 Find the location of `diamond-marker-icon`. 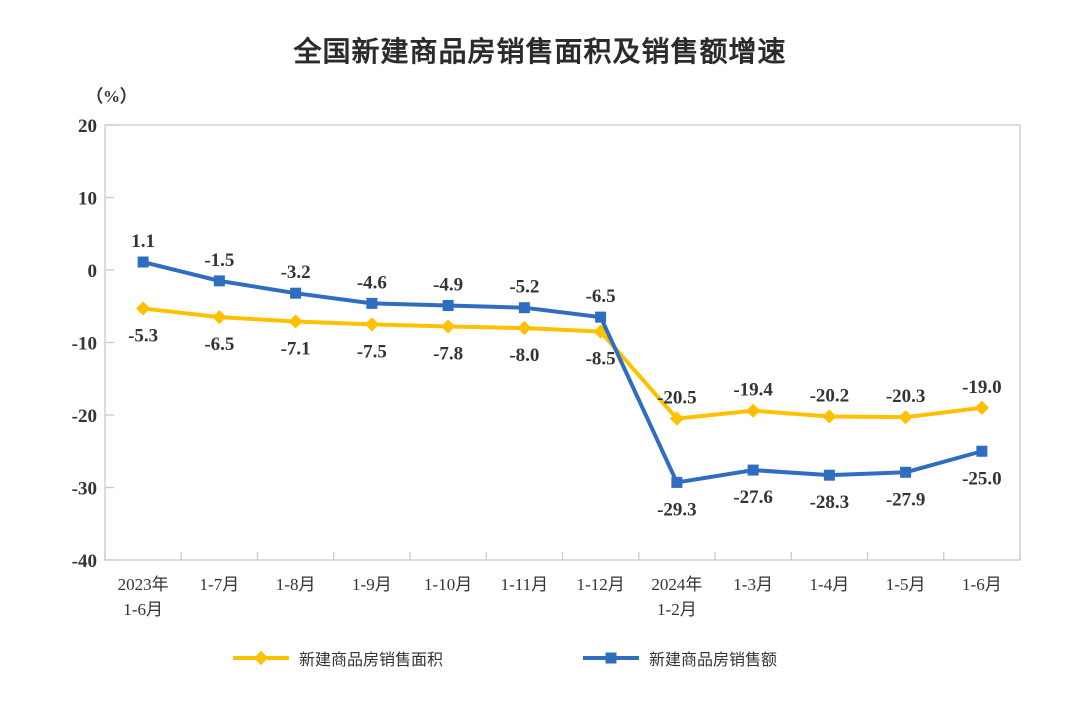

diamond-marker-icon is located at coordinates (261, 658).